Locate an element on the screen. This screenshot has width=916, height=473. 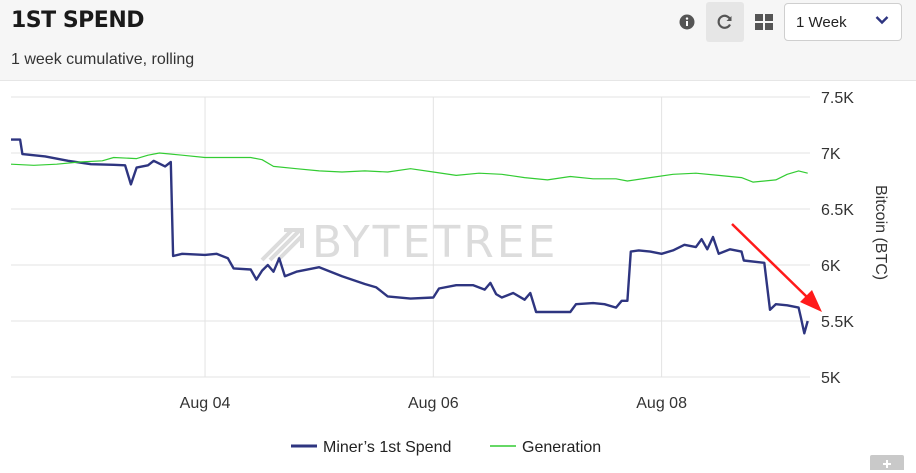
series-line-generation is located at coordinates (409, 167).